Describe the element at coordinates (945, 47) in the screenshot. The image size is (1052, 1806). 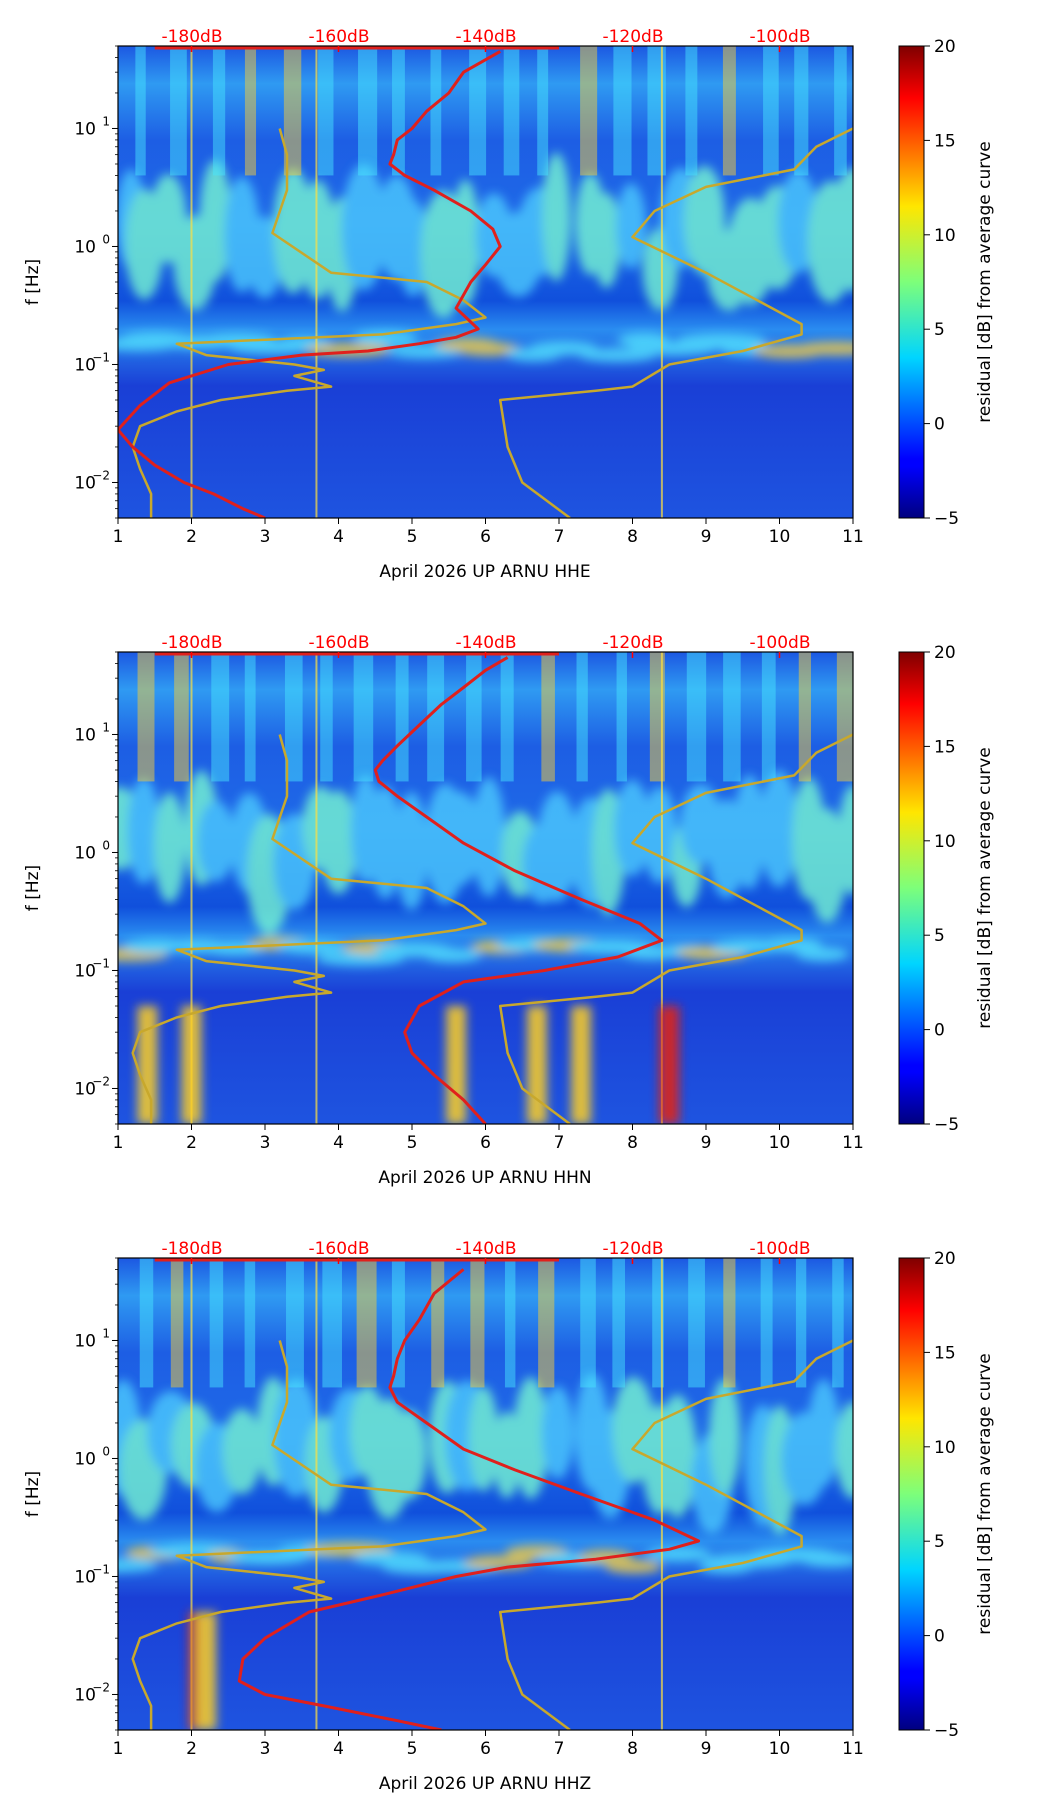
I see `colorbar-tick-label: 20` at that location.